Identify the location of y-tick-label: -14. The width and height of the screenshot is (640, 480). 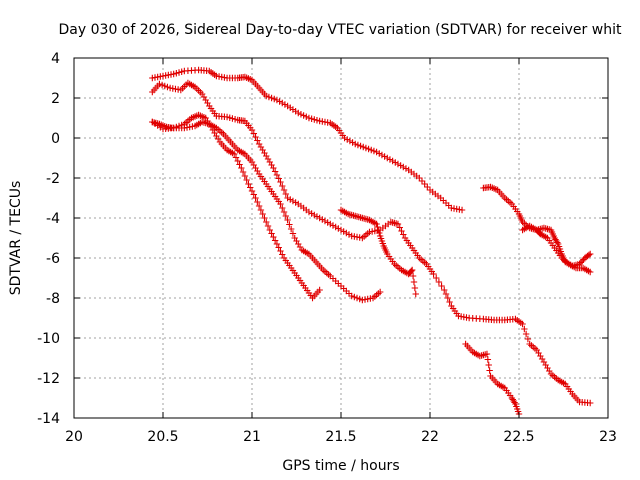
(48, 419).